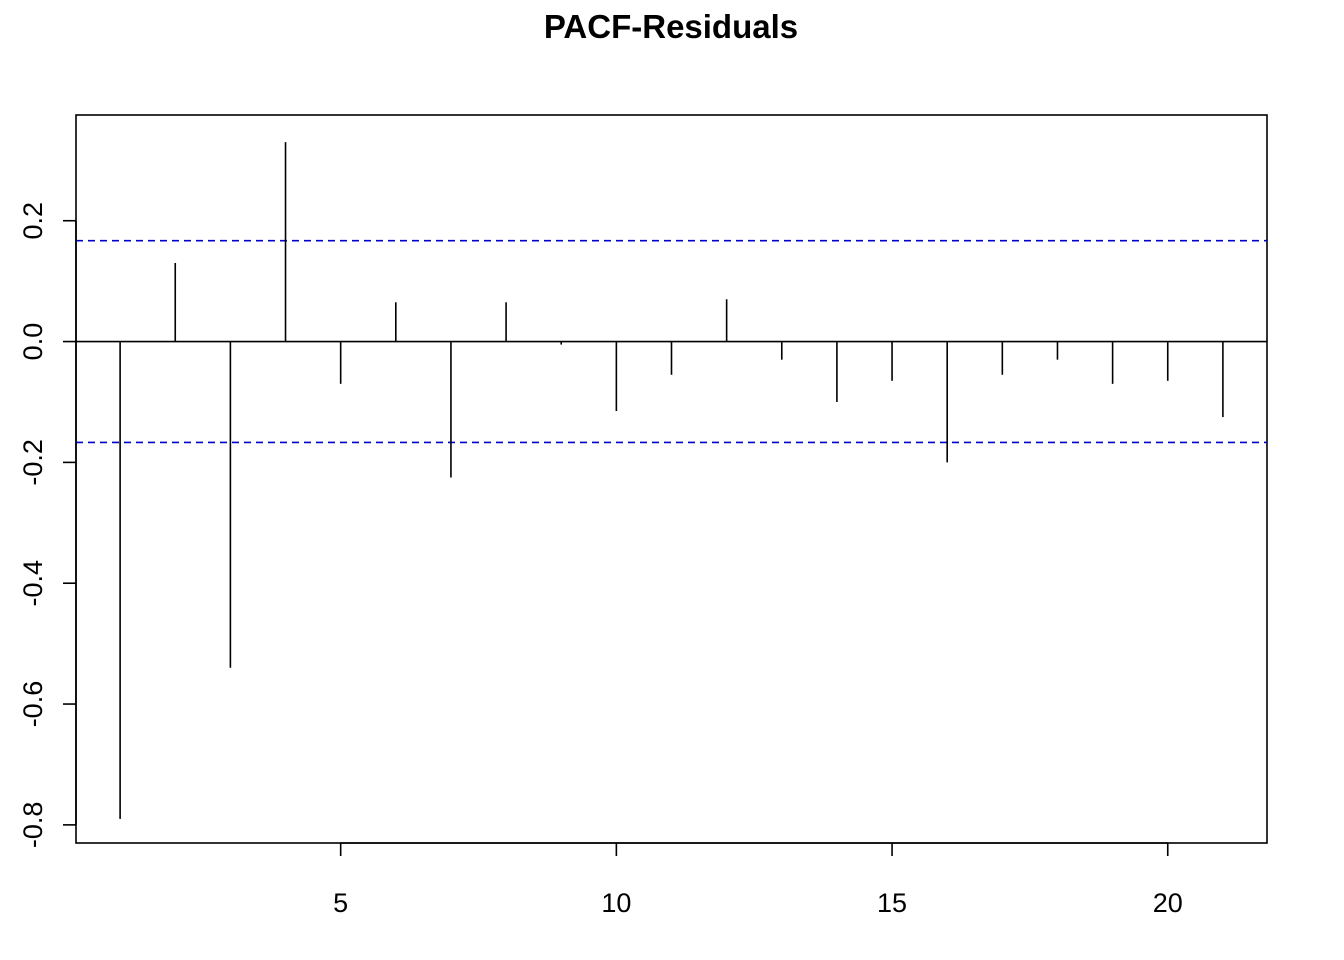 This screenshot has height=960, width=1344. Describe the element at coordinates (33, 704) in the screenshot. I see `y-tick-label: -0.6` at that location.